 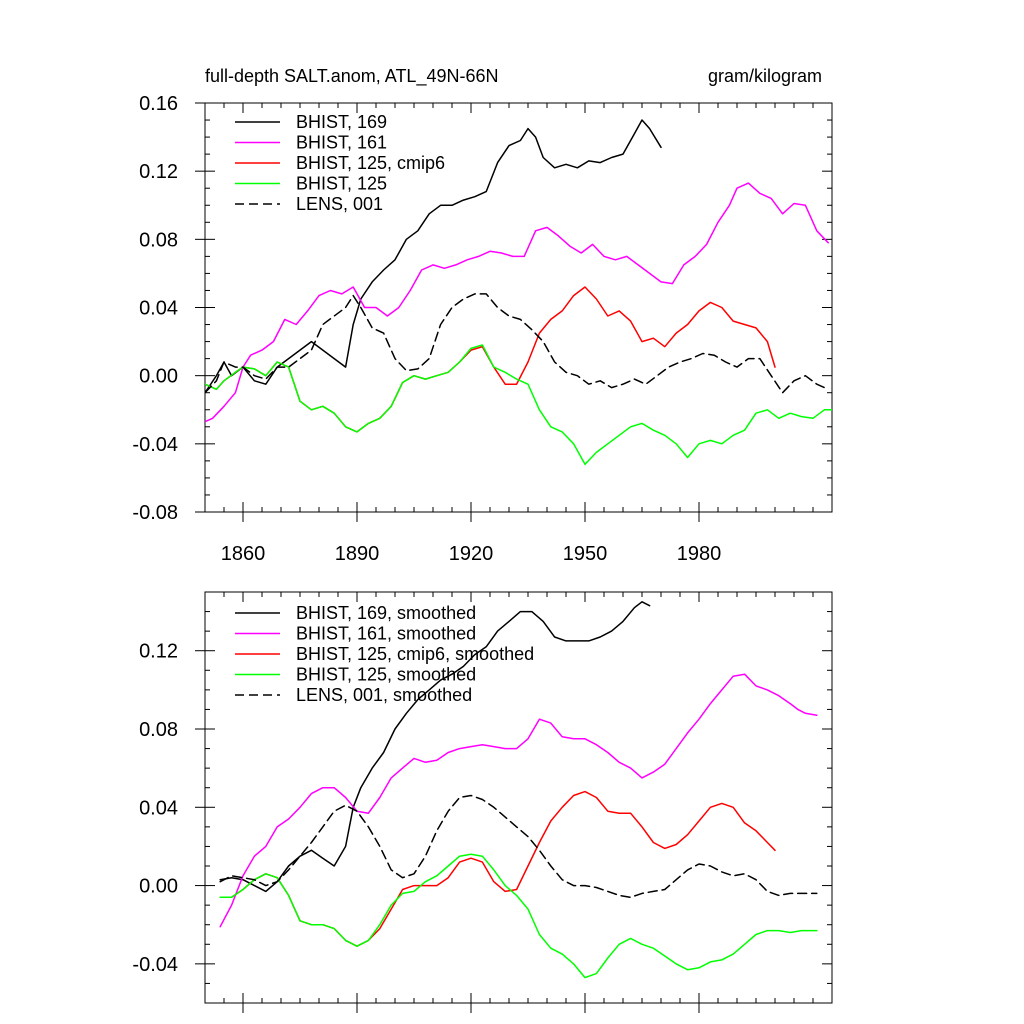 I want to click on legend-label: BHIST, 125, cmip6, smoothed, so click(x=415, y=654).